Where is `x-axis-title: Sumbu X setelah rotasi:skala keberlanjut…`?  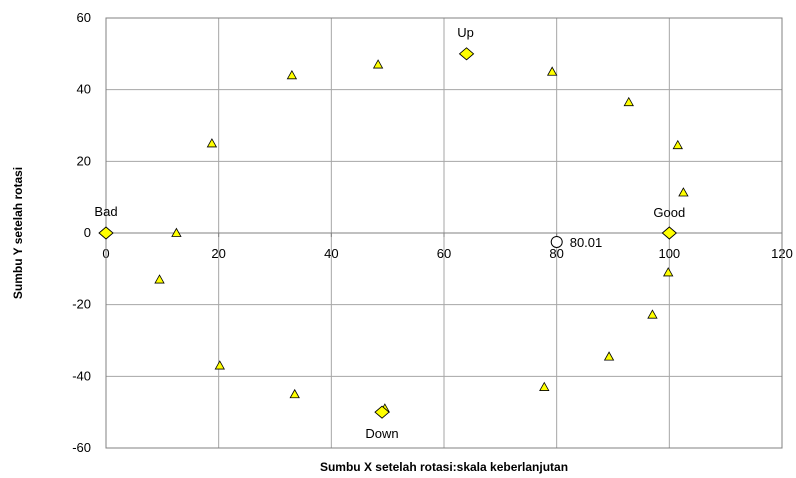
x-axis-title: Sumbu X setelah rotasi:skala keberlanjut… is located at coordinates (444, 467).